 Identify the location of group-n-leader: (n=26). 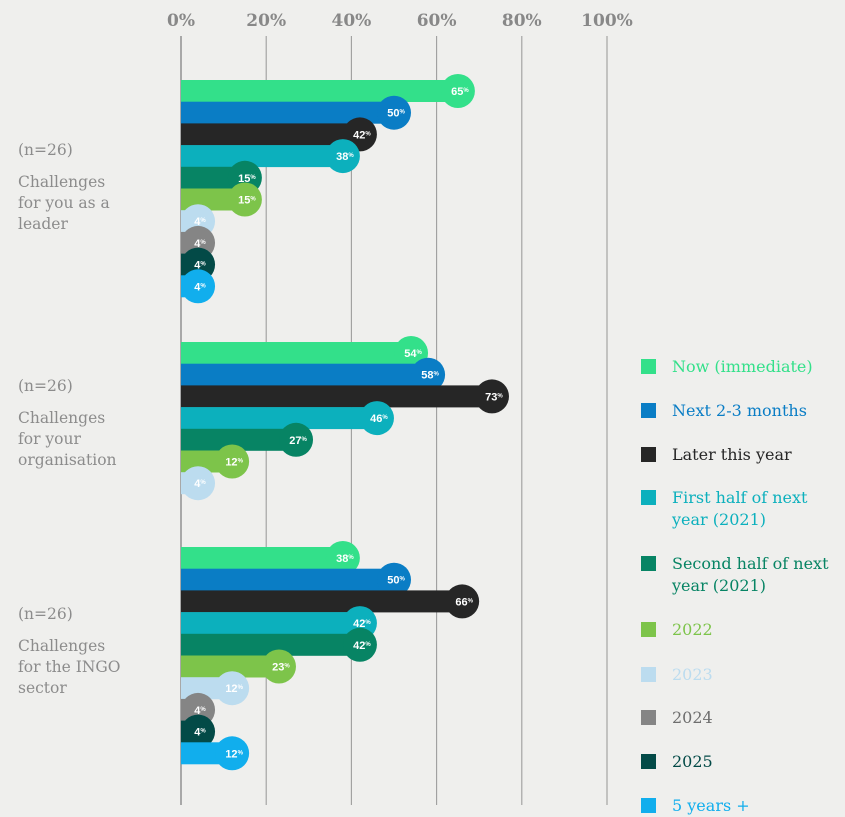
(45, 150).